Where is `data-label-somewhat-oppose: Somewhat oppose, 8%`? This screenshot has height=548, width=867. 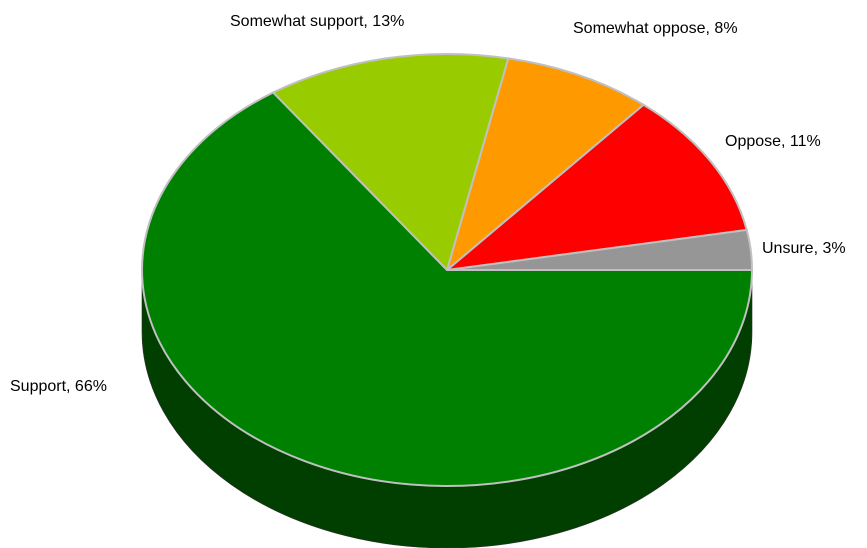 data-label-somewhat-oppose: Somewhat oppose, 8% is located at coordinates (655, 28).